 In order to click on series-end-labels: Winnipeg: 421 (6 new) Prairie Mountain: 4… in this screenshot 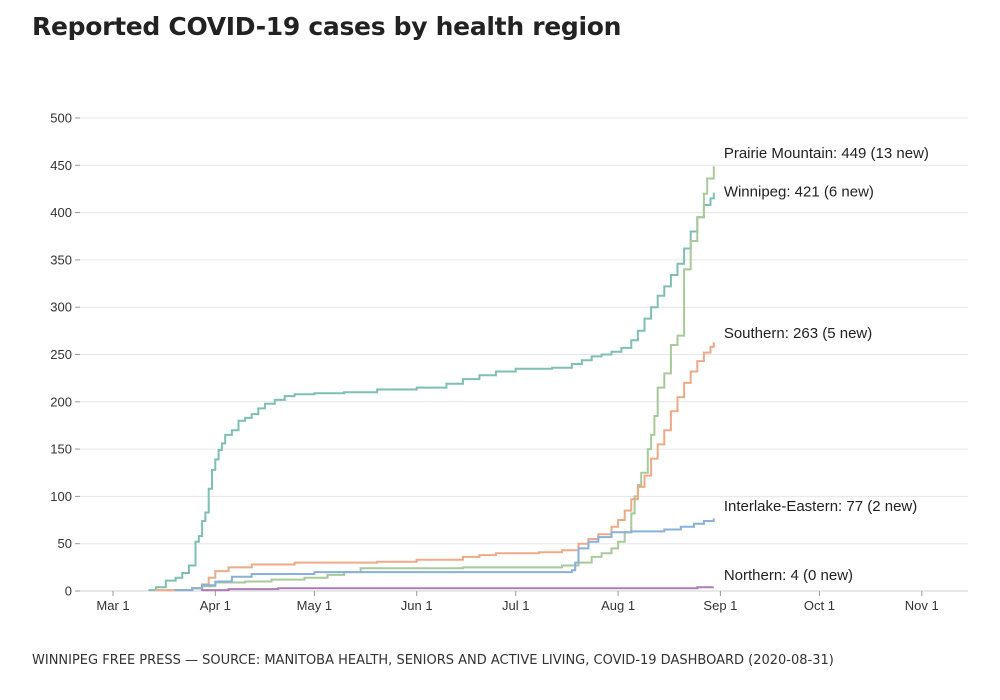, I will do `click(826, 364)`.